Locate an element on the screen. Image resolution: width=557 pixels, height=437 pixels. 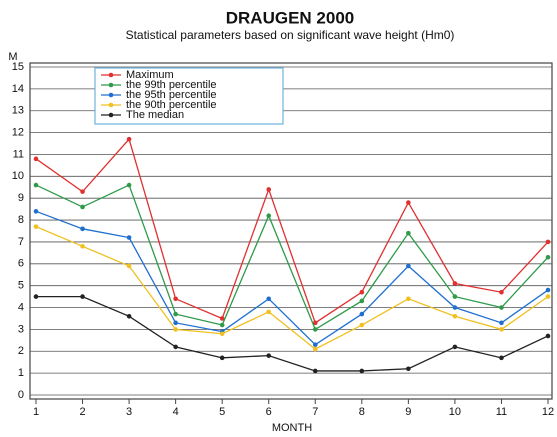
y-axis-label: M is located at coordinates (12, 57).